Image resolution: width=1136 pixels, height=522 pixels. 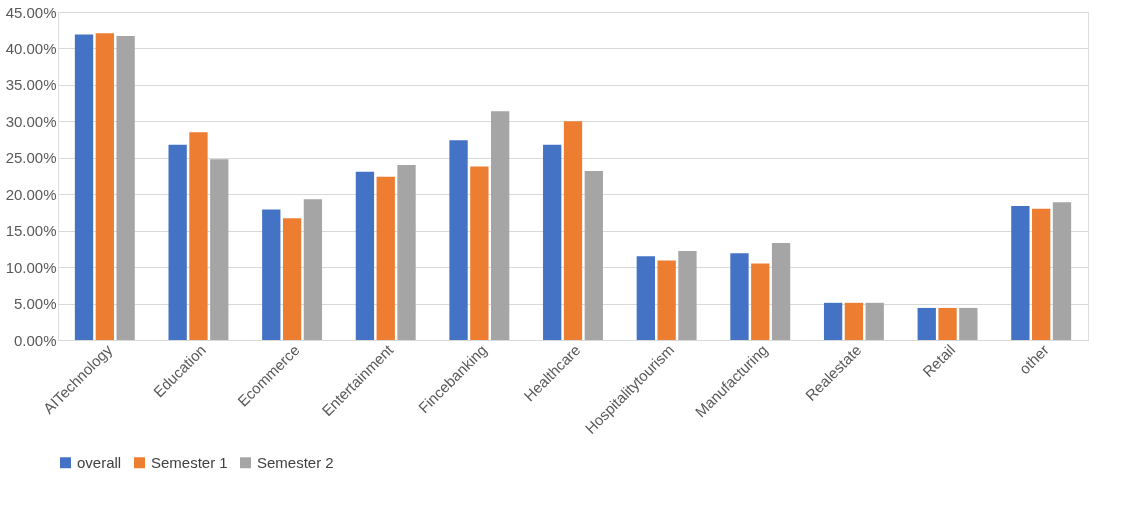 I want to click on y-tick-label: 15.00%, so click(x=31, y=231).